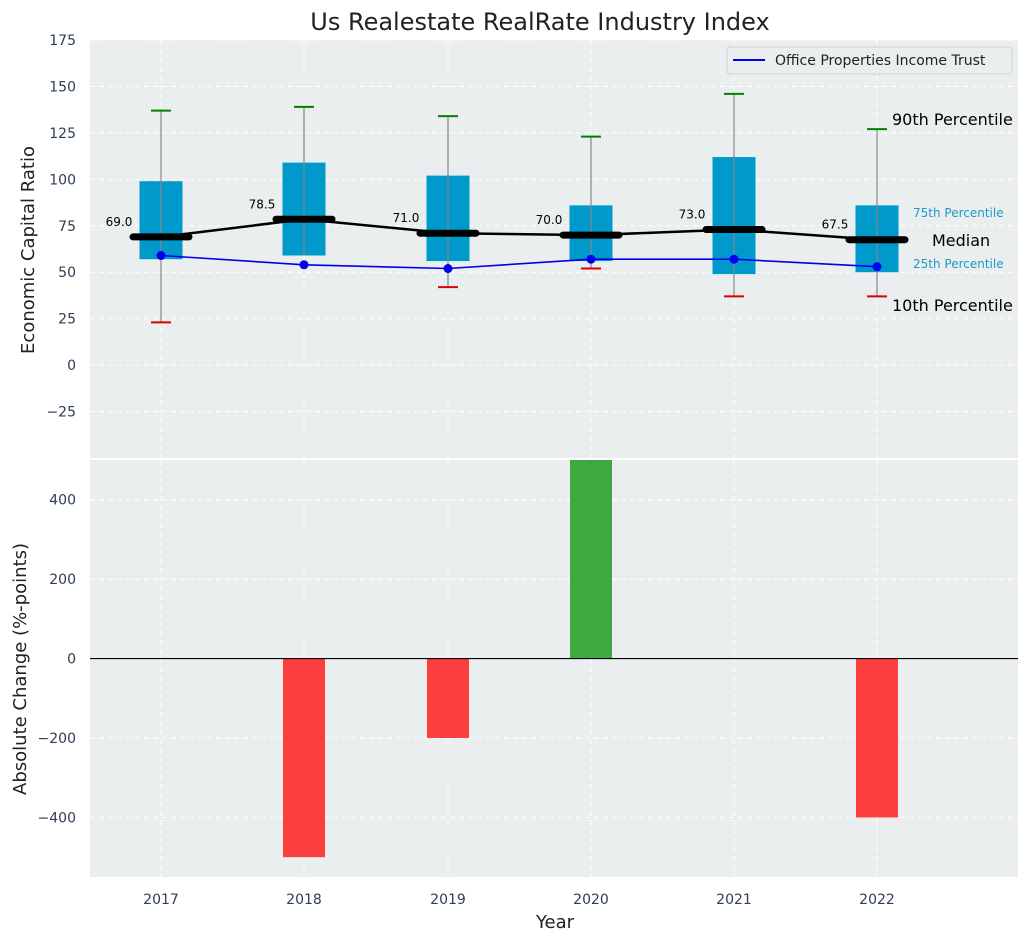 The image size is (1029, 946). I want to click on annotation-p90: 90th Percentile, so click(952, 119).